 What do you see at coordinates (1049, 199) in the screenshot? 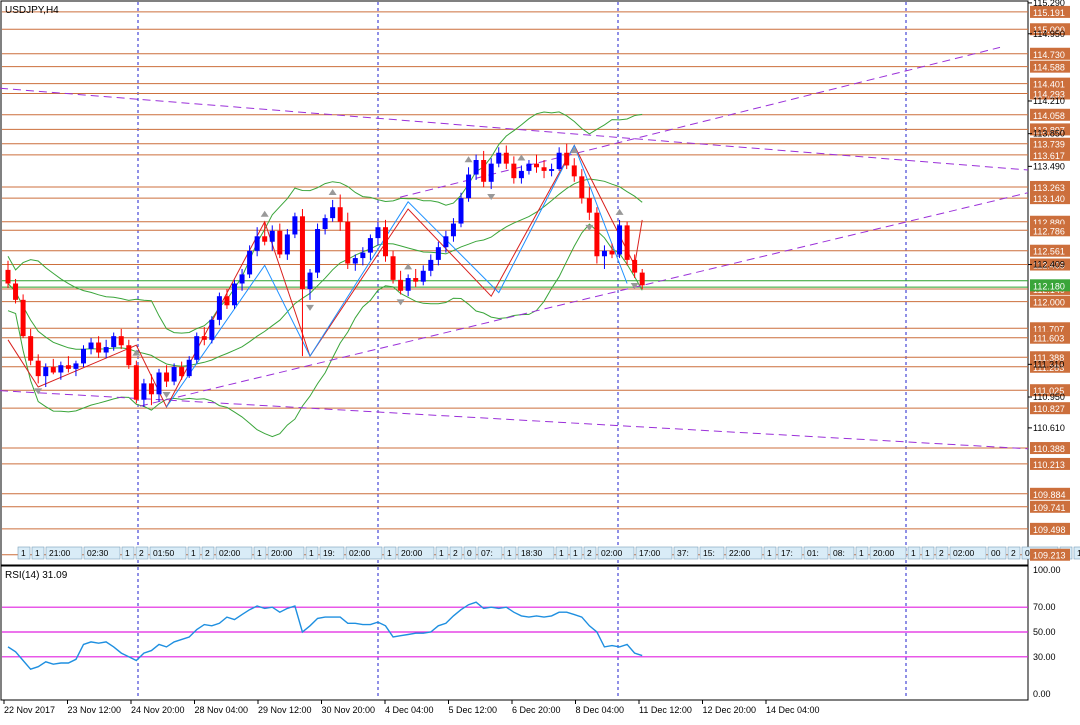
I see `level-label-11: 113.140` at bounding box center [1049, 199].